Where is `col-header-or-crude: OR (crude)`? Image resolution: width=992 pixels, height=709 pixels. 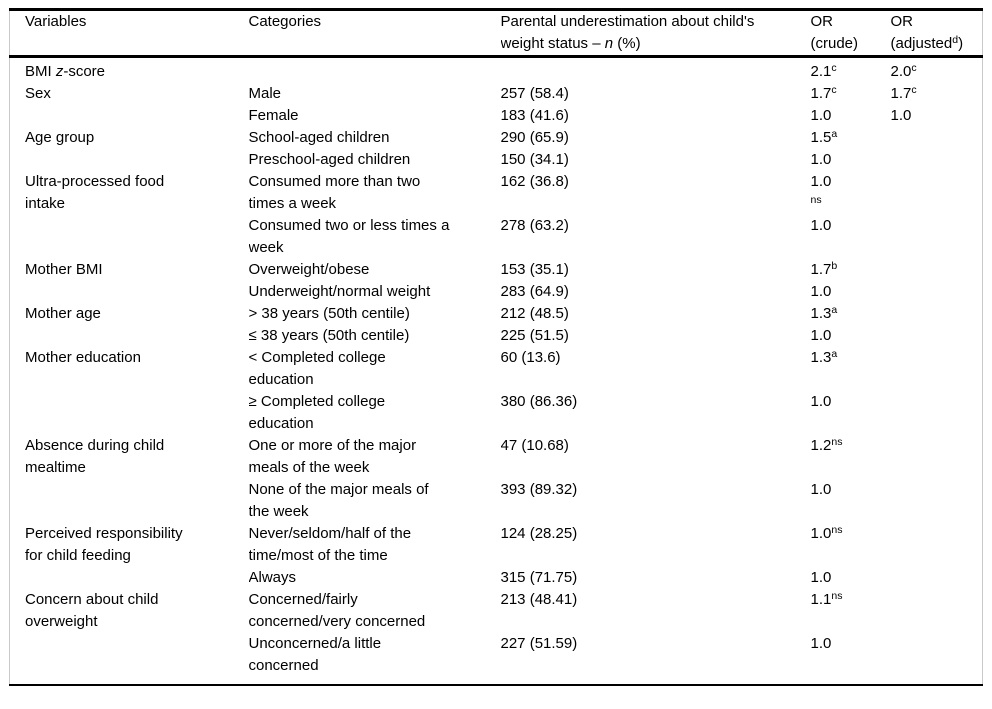
col-header-or-crude: OR (crude) is located at coordinates (850, 33).